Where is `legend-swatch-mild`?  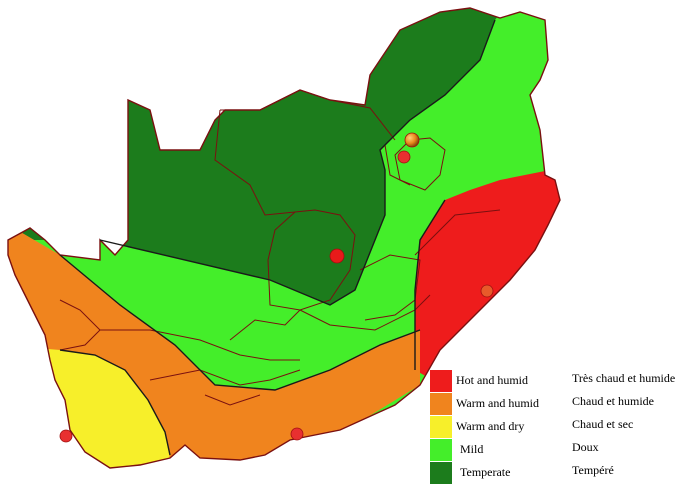
legend-swatch-mild is located at coordinates (441, 450).